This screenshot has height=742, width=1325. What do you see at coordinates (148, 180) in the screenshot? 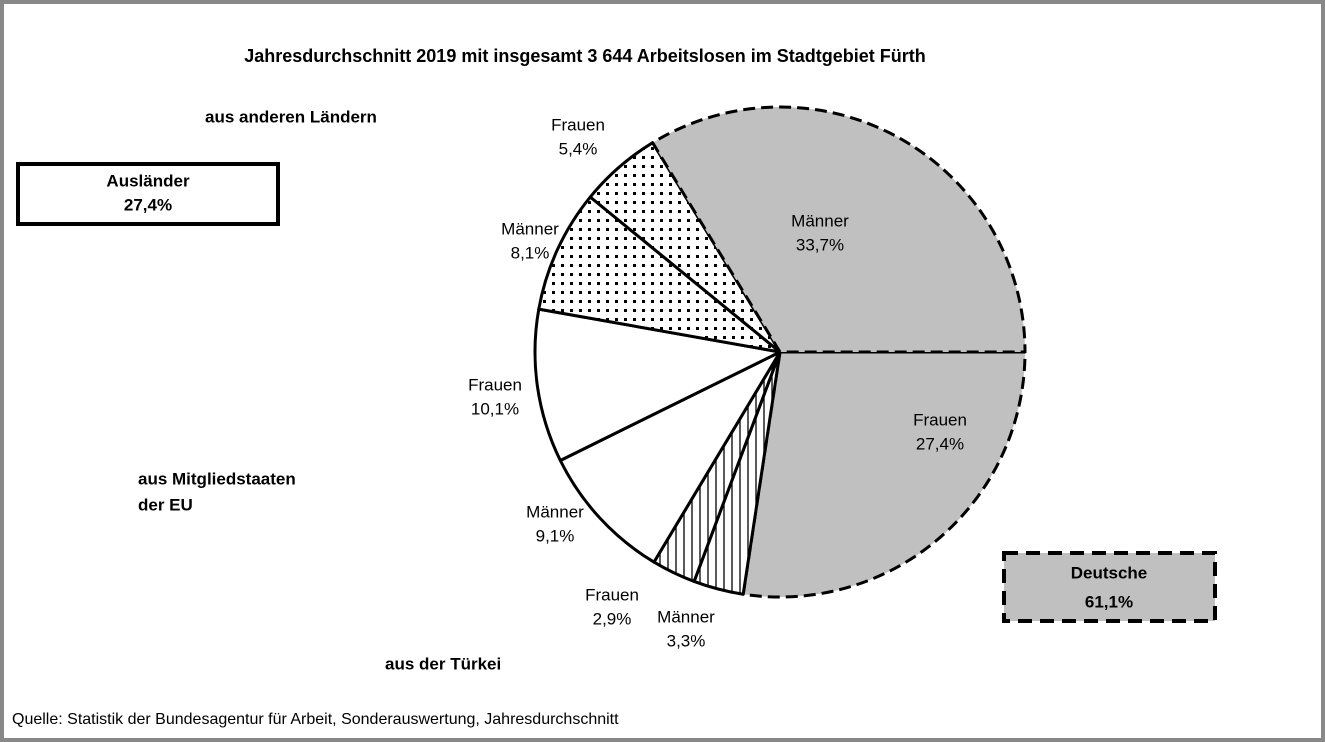
I see `box-title: Ausländer` at bounding box center [148, 180].